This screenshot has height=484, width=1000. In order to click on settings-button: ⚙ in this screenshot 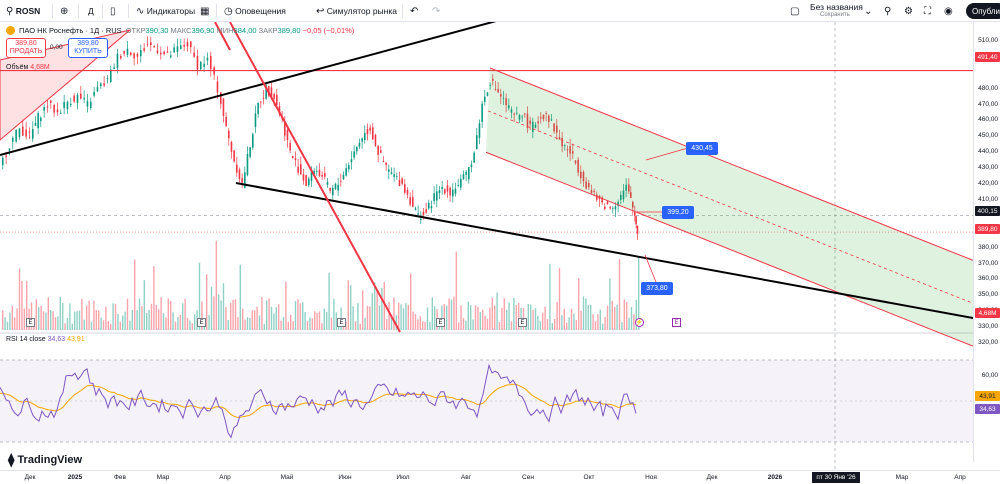, I will do `click(908, 11)`.